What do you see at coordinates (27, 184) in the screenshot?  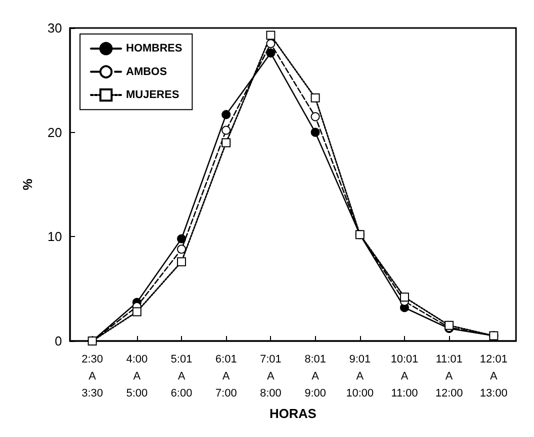 I see `y-axis-title: %` at bounding box center [27, 184].